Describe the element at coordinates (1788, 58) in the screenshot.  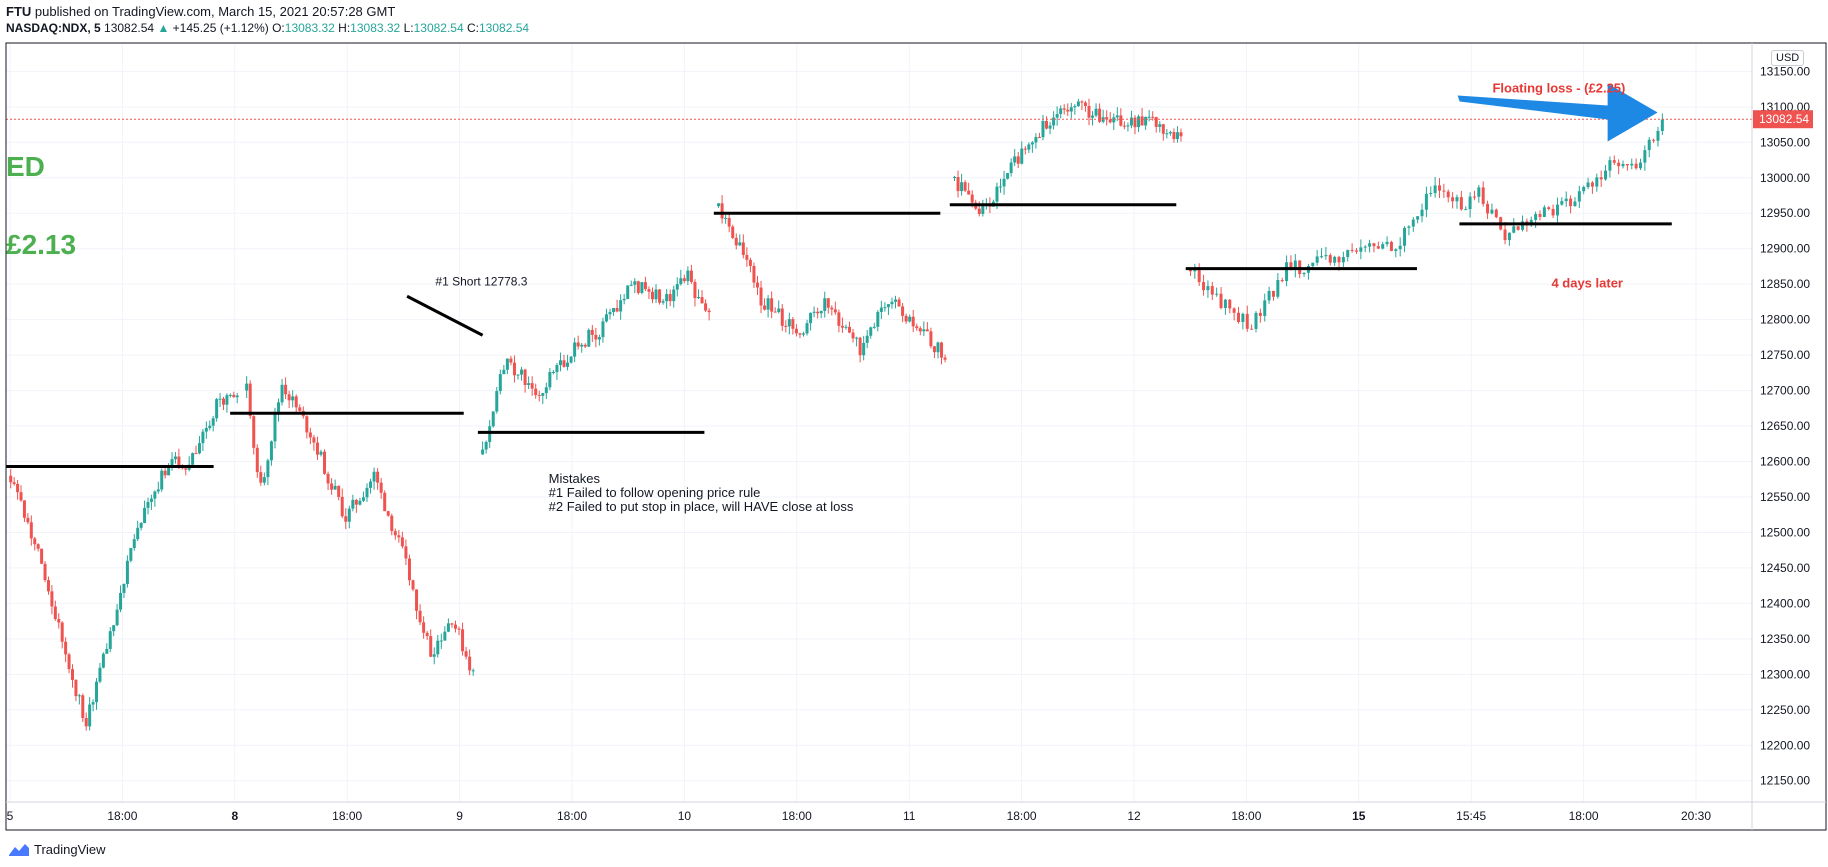
I see `currency-badge: USD` at that location.